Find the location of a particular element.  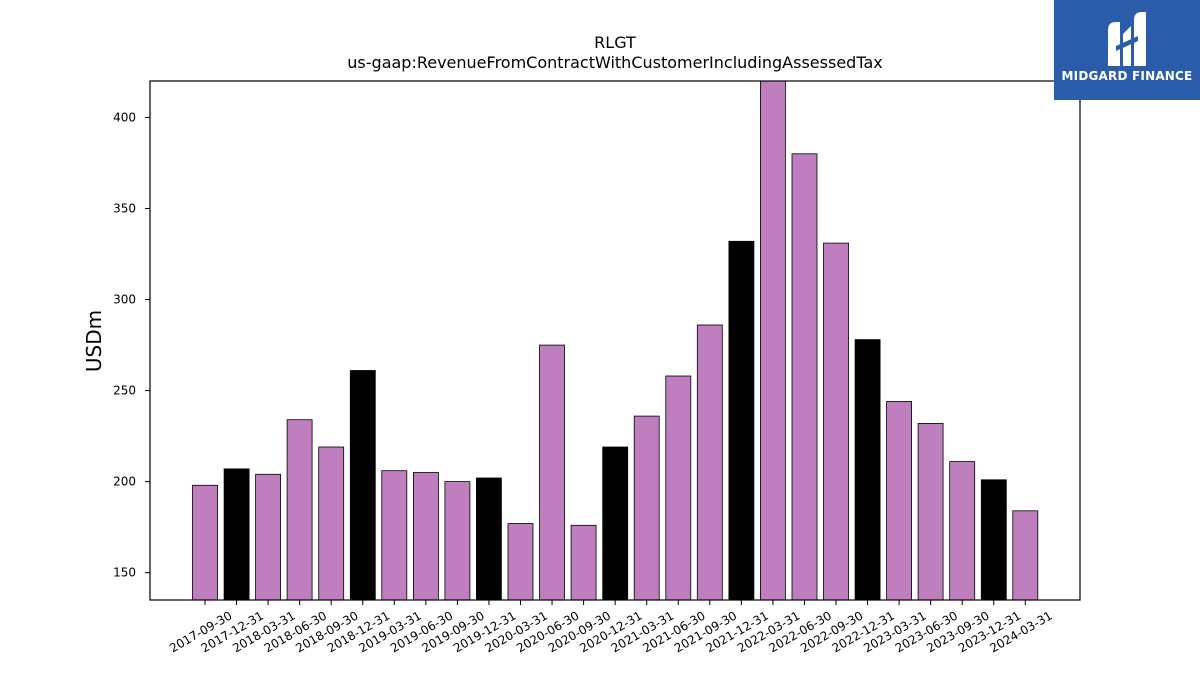

chart-title: RLGT is located at coordinates (615, 42).